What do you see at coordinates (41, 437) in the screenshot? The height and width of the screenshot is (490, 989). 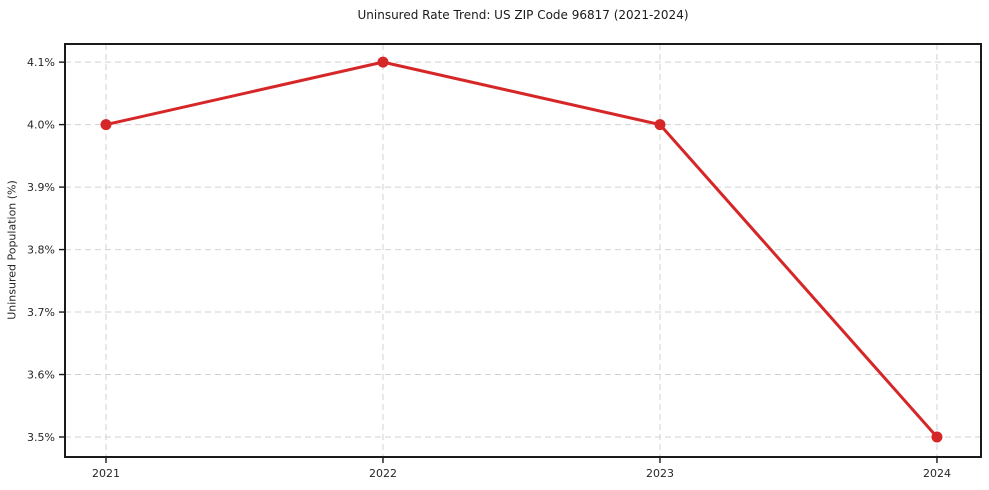 I see `y-tick-label: 3.5%` at bounding box center [41, 437].